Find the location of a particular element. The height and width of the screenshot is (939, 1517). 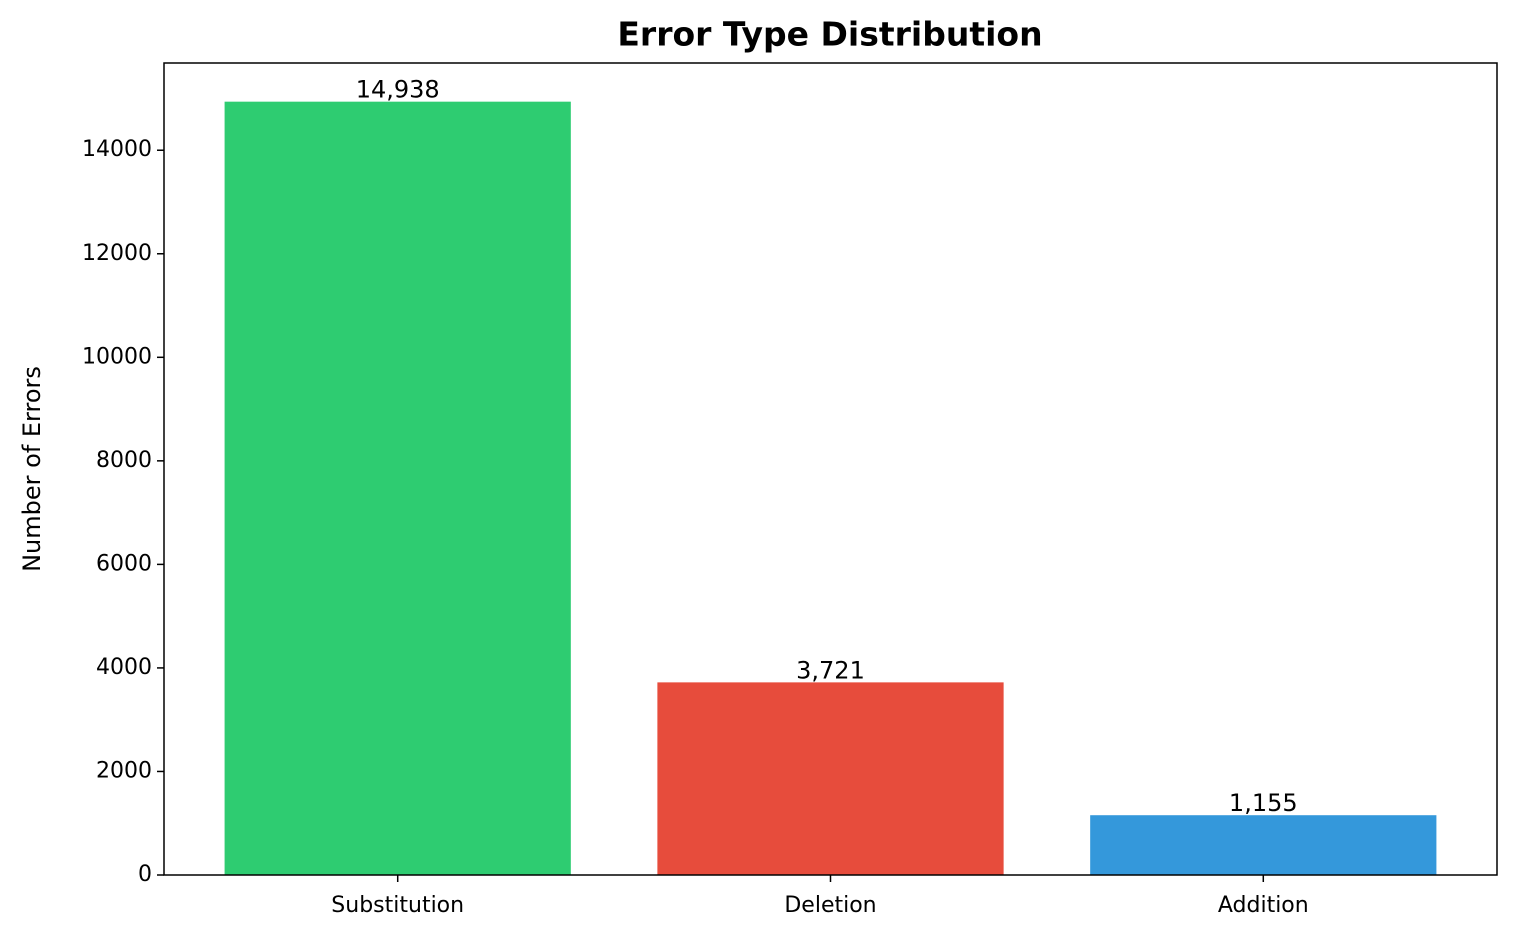

x-tick-label: Substitution is located at coordinates (397, 905).